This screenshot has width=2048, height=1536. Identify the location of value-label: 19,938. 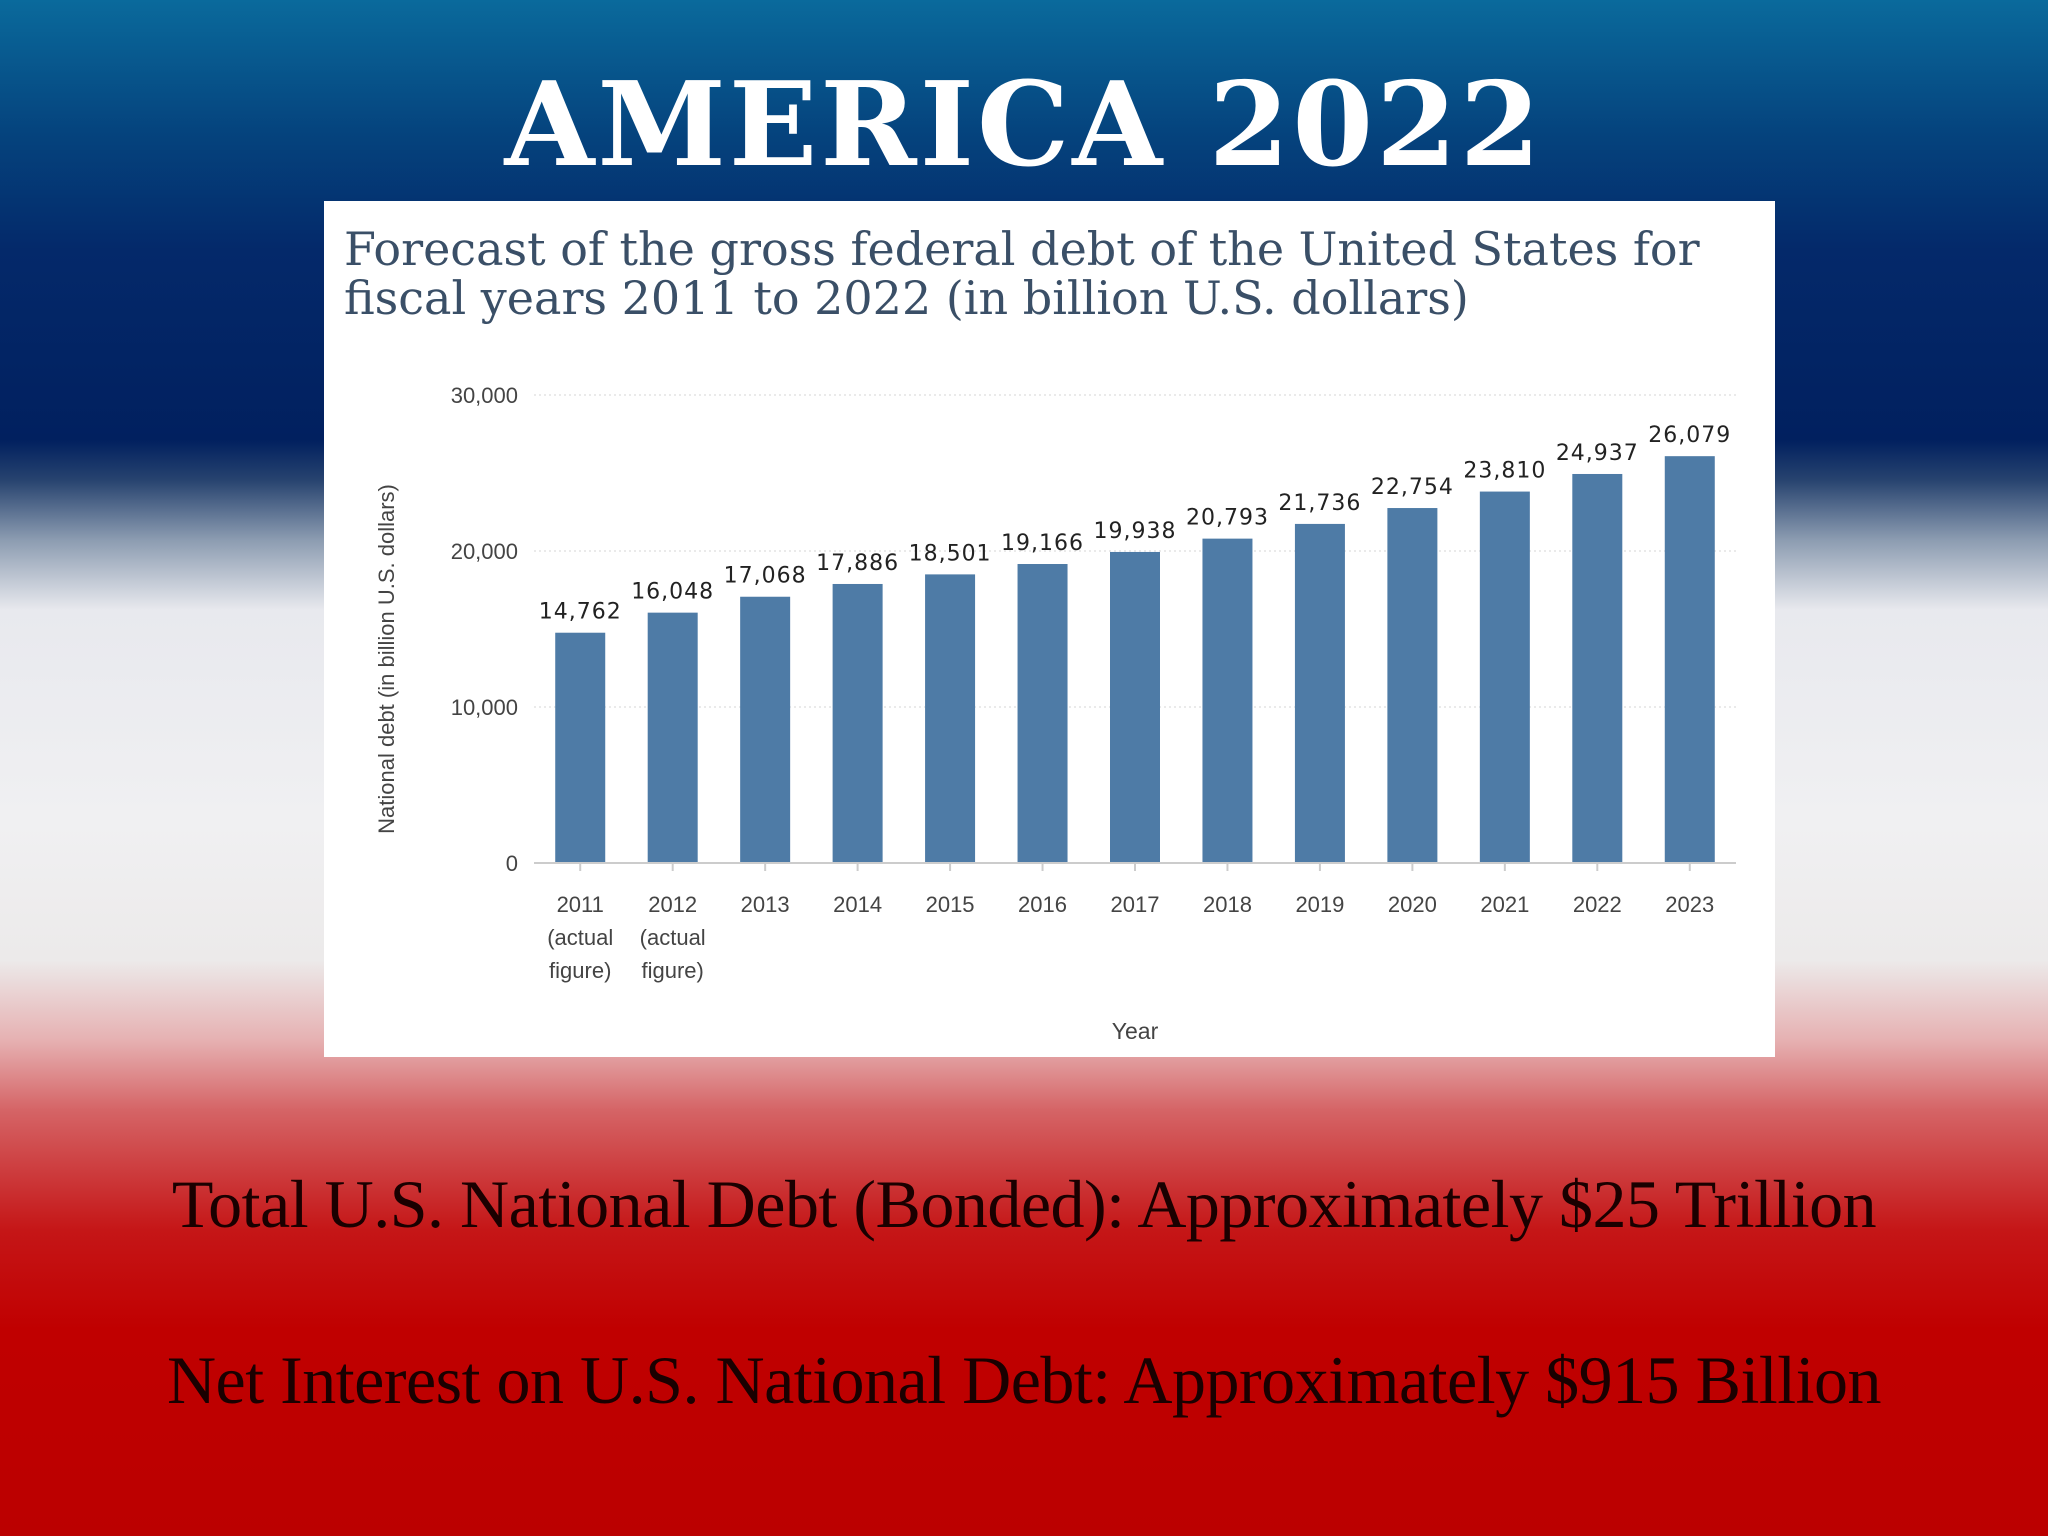
(1135, 531).